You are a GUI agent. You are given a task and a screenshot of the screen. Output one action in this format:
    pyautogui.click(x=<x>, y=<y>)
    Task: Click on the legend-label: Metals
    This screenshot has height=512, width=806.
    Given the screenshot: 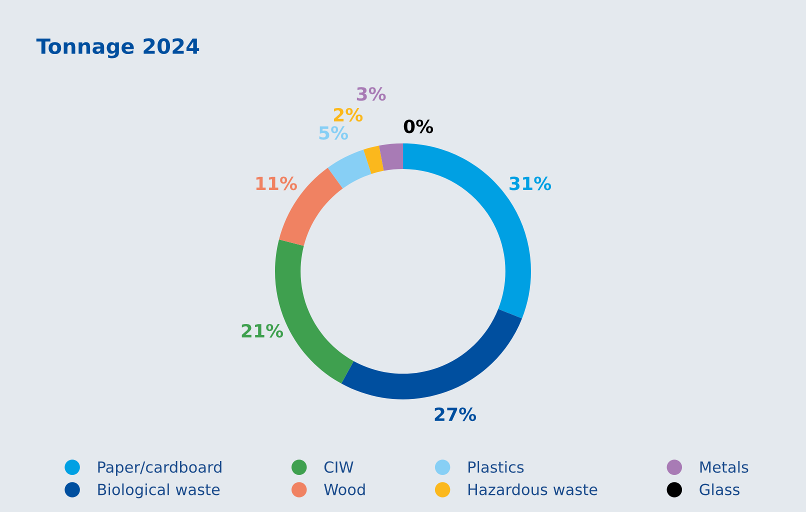 What is the action you would take?
    pyautogui.click(x=724, y=467)
    